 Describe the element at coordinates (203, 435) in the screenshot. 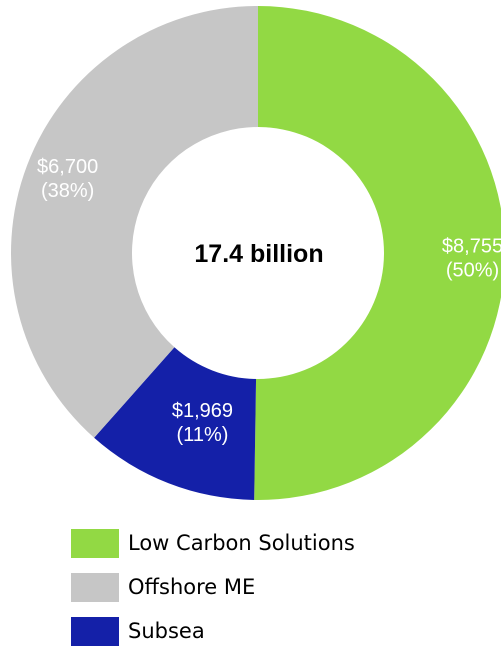

I see `slice-percent-label: (11%)` at that location.